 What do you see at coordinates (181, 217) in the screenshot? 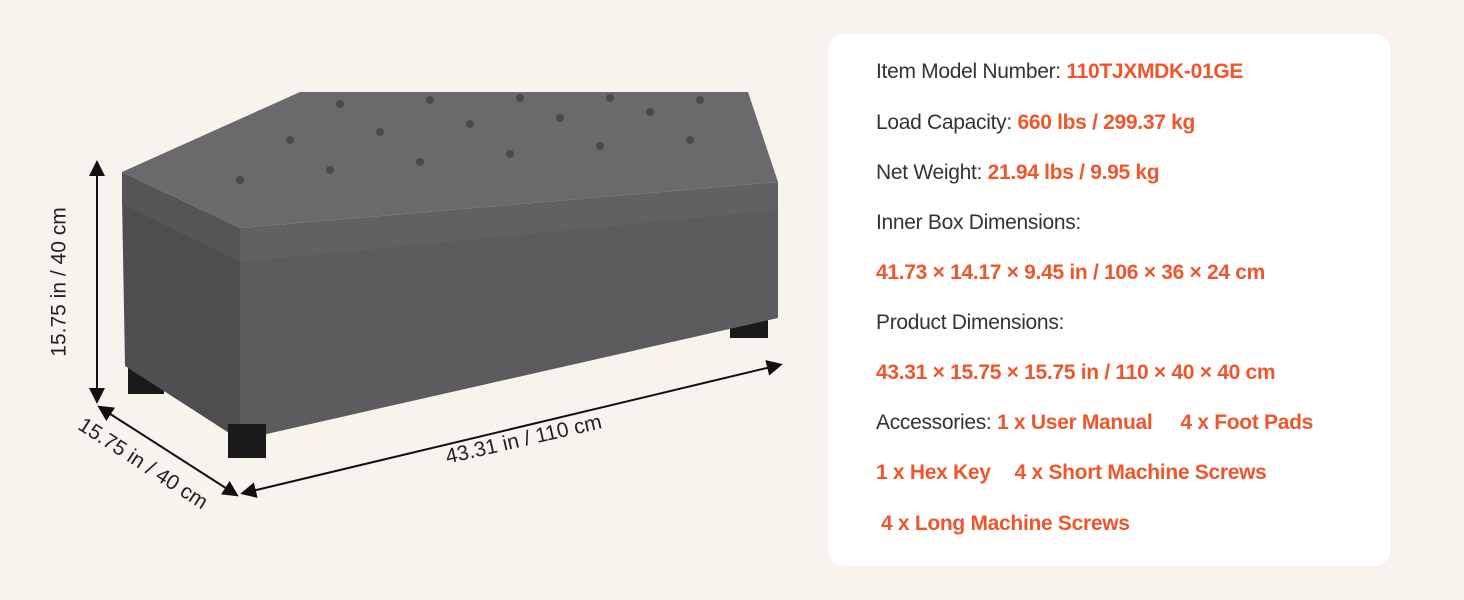
I see `lid-side` at bounding box center [181, 217].